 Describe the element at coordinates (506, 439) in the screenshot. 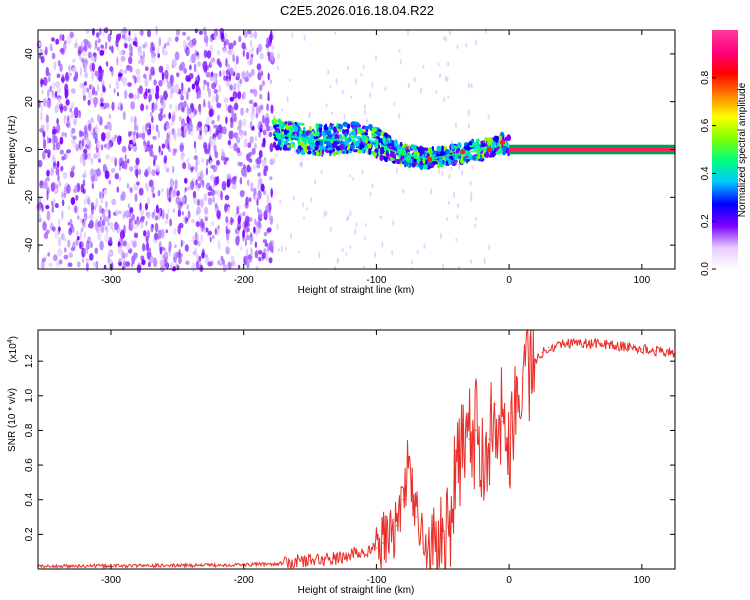

I see `snr-point` at that location.